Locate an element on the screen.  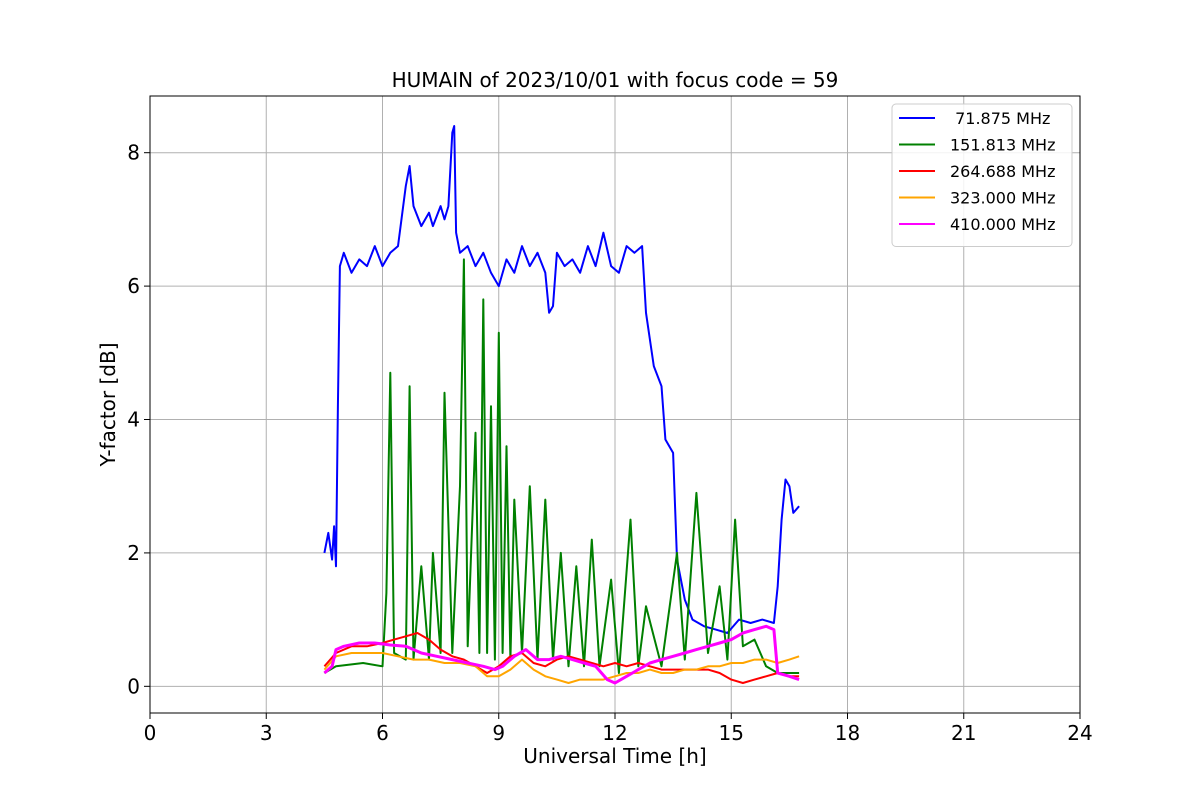
x-axis-label: Universal Time [h] is located at coordinates (614, 756).